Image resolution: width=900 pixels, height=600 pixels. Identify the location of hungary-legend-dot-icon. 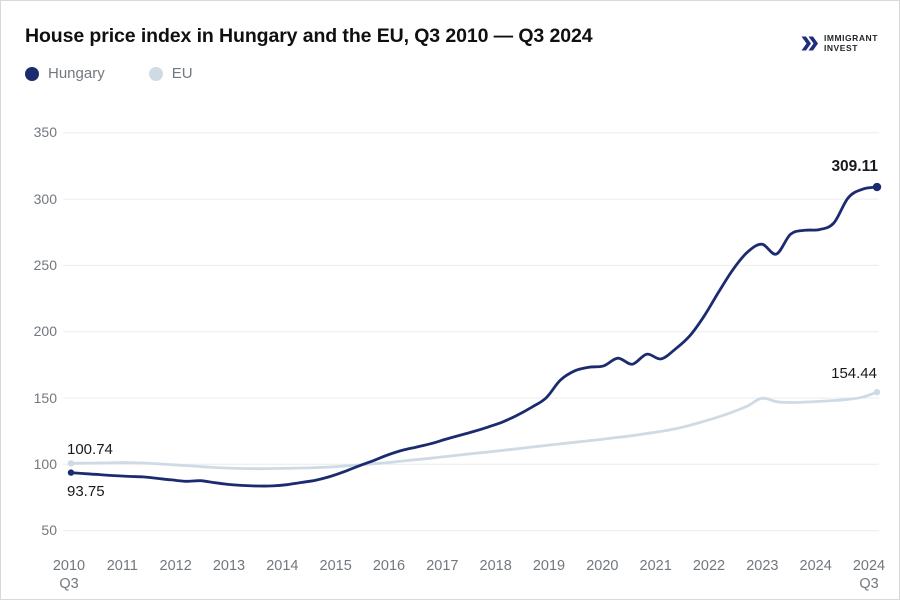
(32, 73).